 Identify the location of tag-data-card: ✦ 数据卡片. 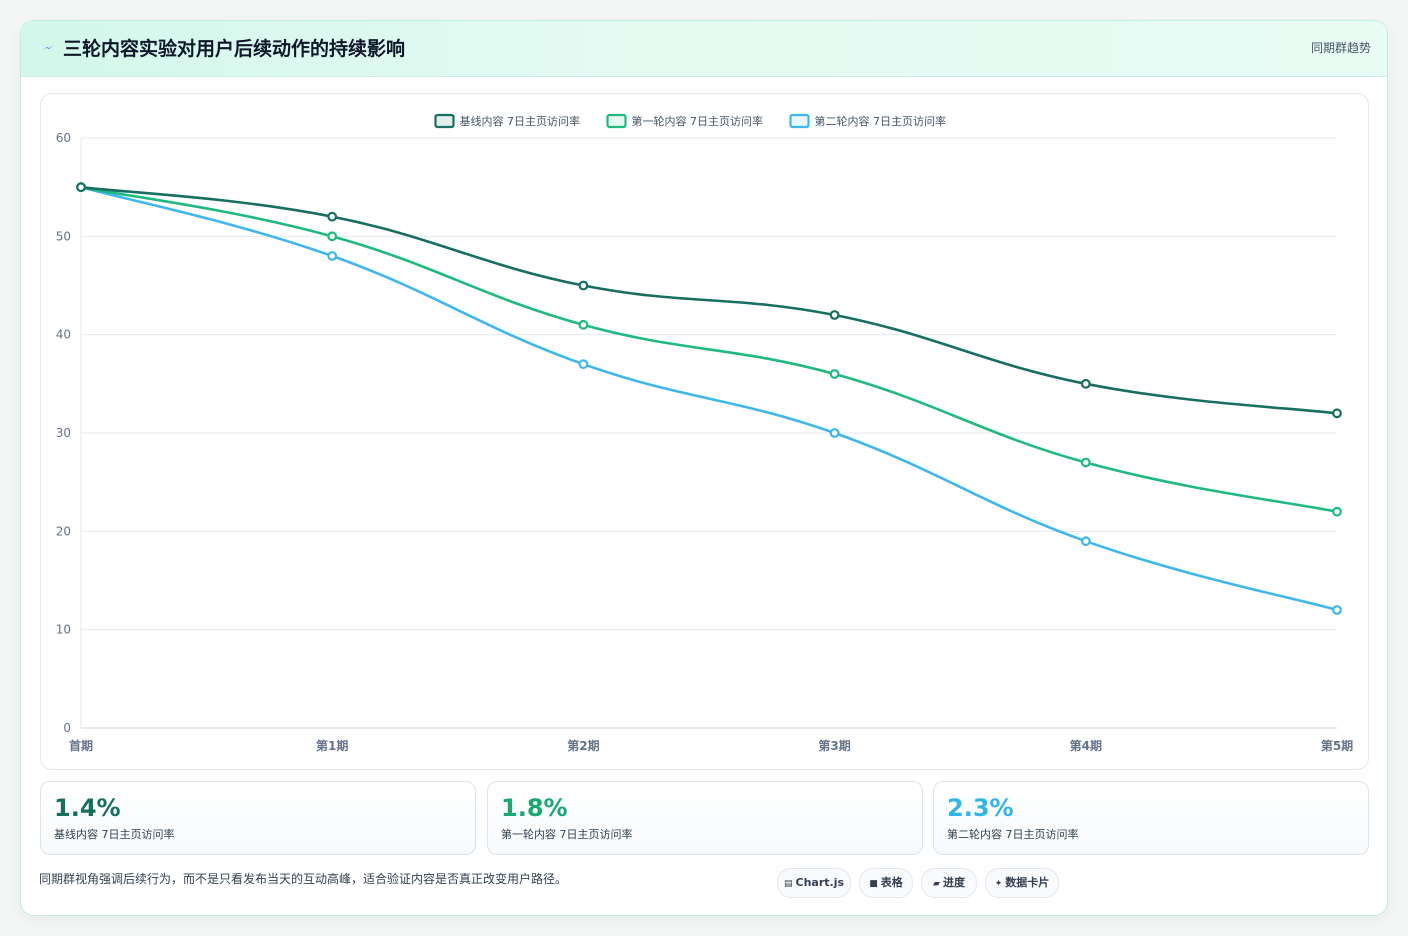
(1022, 883).